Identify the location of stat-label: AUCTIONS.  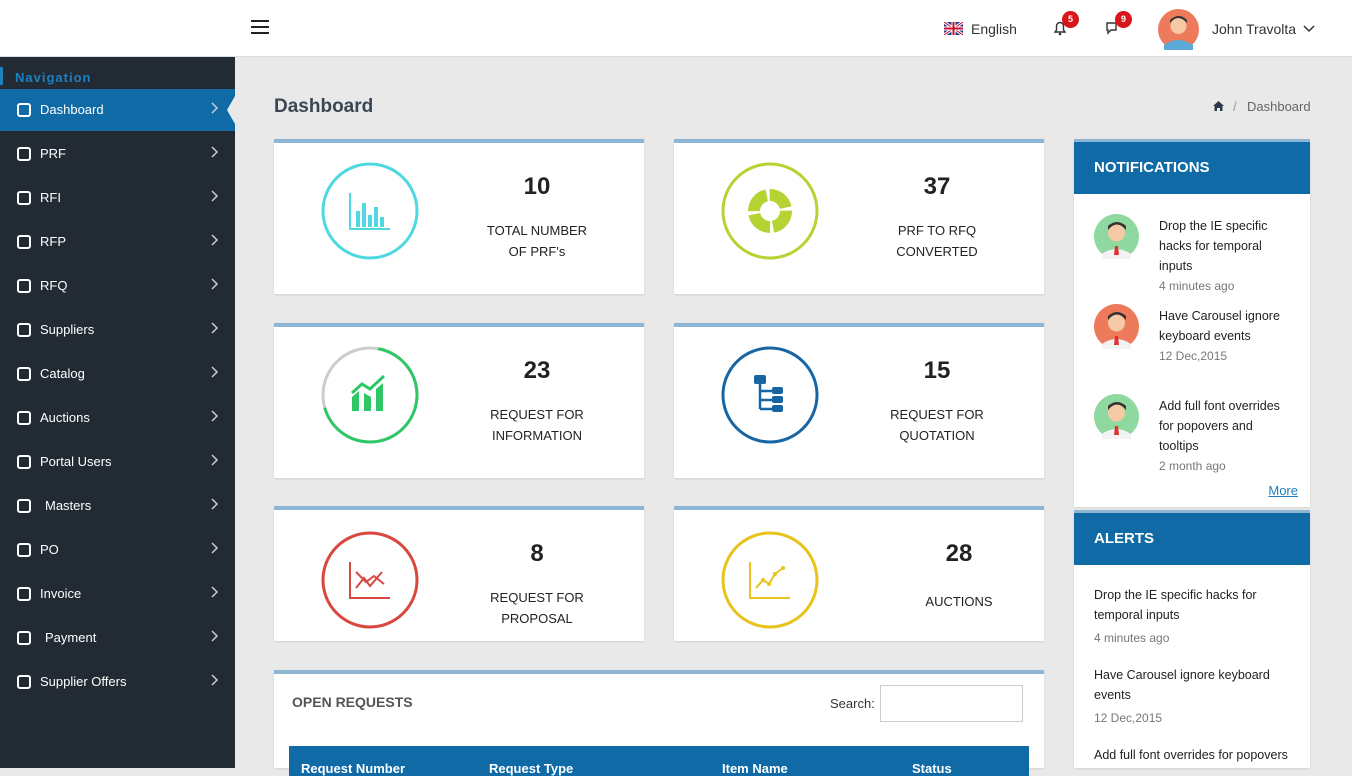
(959, 601).